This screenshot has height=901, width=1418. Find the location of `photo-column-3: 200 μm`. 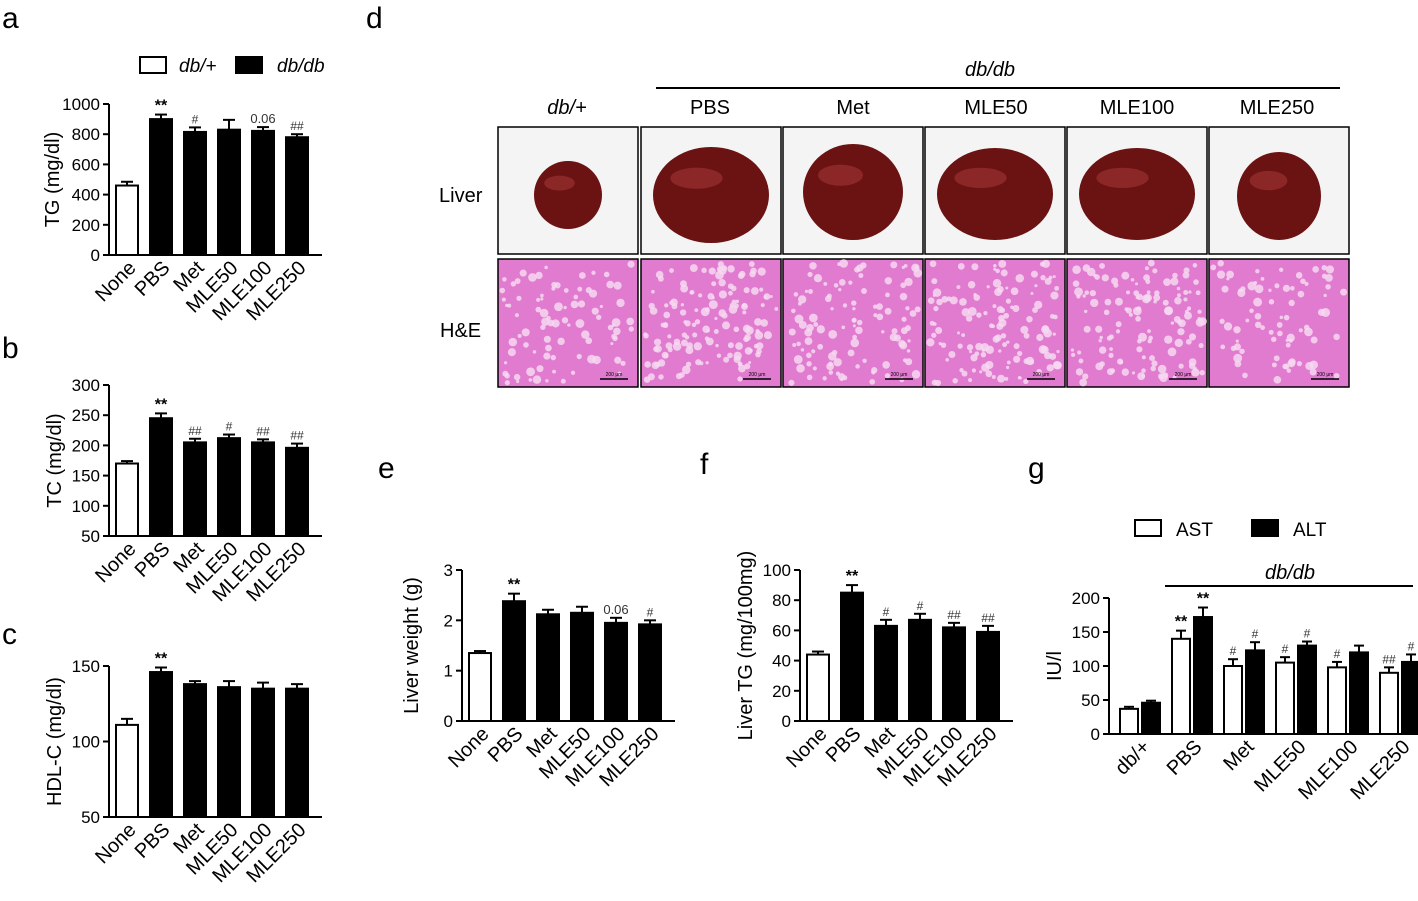

photo-column-3: 200 μm is located at coordinates (995, 257).